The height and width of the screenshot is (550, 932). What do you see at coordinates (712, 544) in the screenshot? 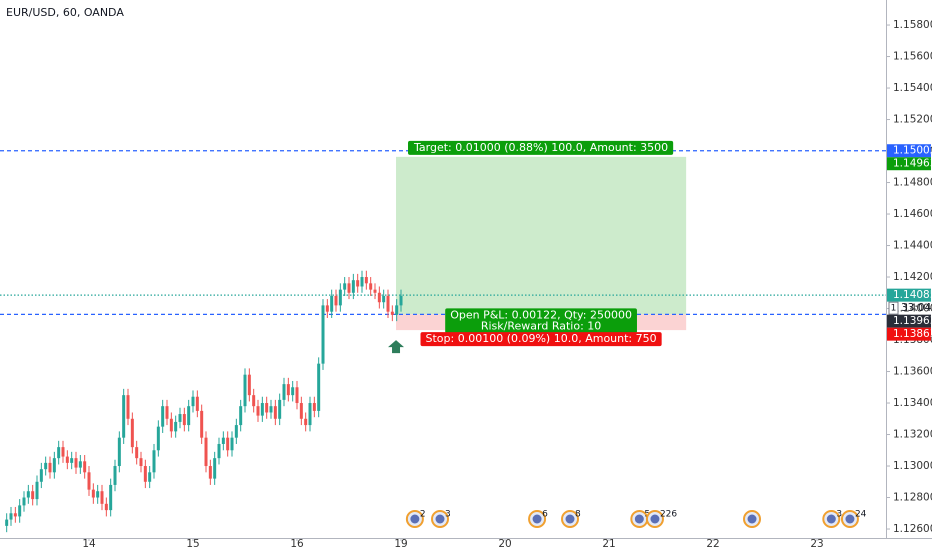
I see `x-tick-label: 22` at bounding box center [712, 544].